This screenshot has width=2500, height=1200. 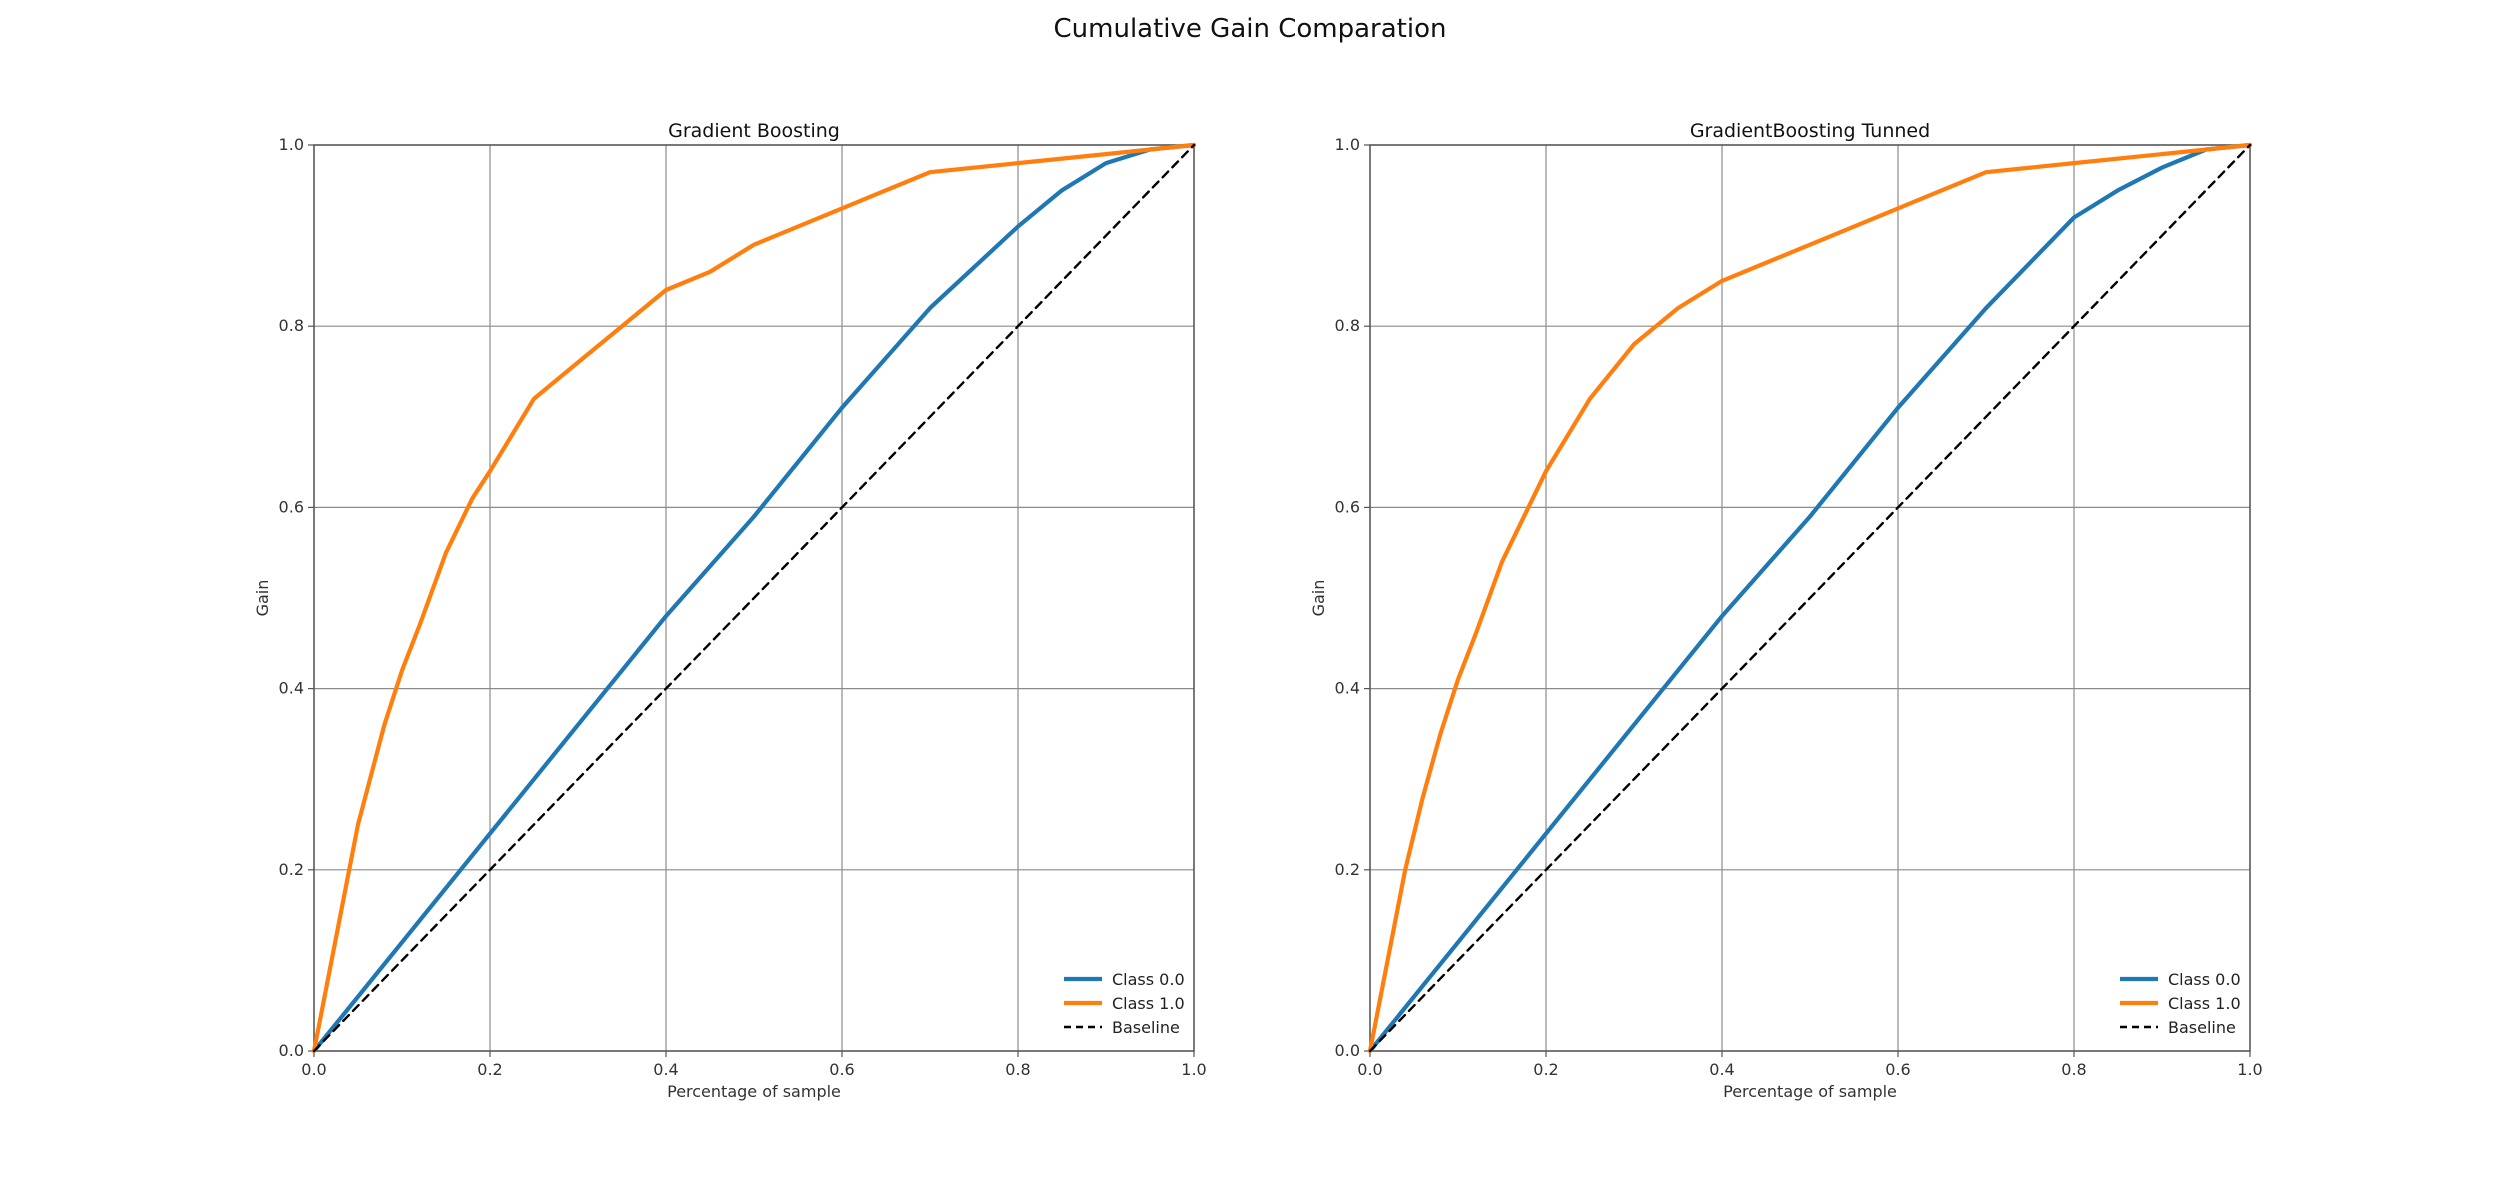 What do you see at coordinates (1250, 29) in the screenshot?
I see `figure-title: Cumulative Gain Comparation` at bounding box center [1250, 29].